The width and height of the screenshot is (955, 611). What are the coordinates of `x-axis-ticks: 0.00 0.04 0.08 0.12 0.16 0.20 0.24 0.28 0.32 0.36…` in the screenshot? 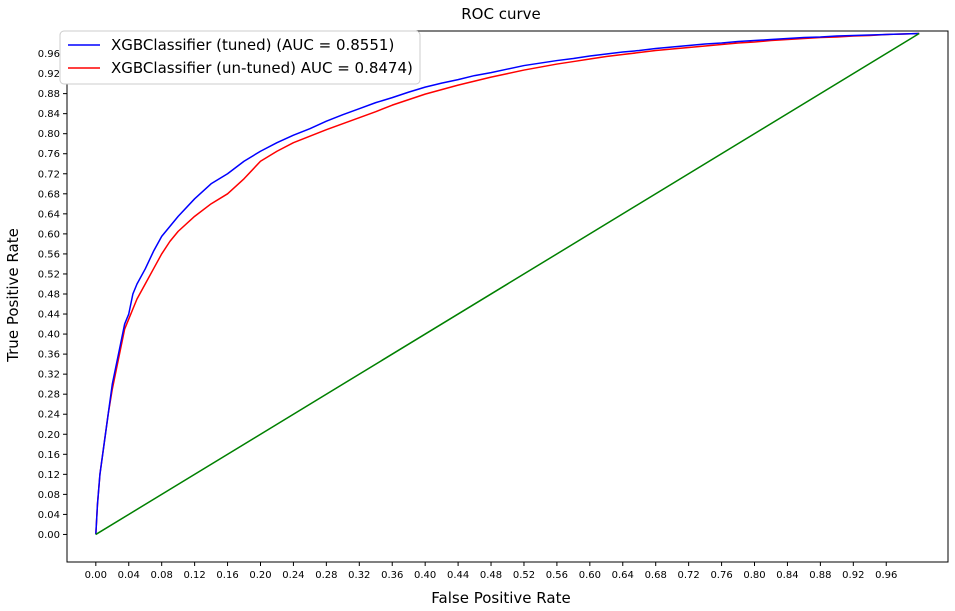 It's located at (491, 571).